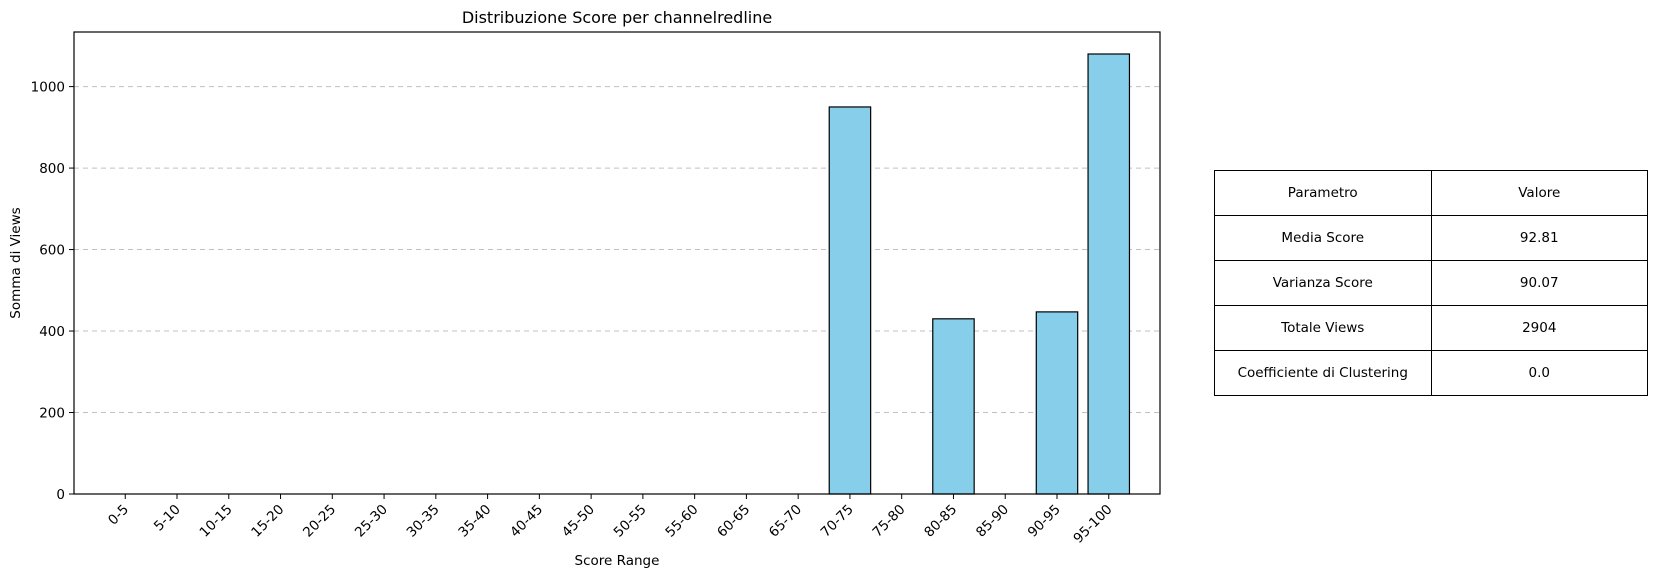  I want to click on table-row: Varianza Score 90.07, so click(1431, 283).